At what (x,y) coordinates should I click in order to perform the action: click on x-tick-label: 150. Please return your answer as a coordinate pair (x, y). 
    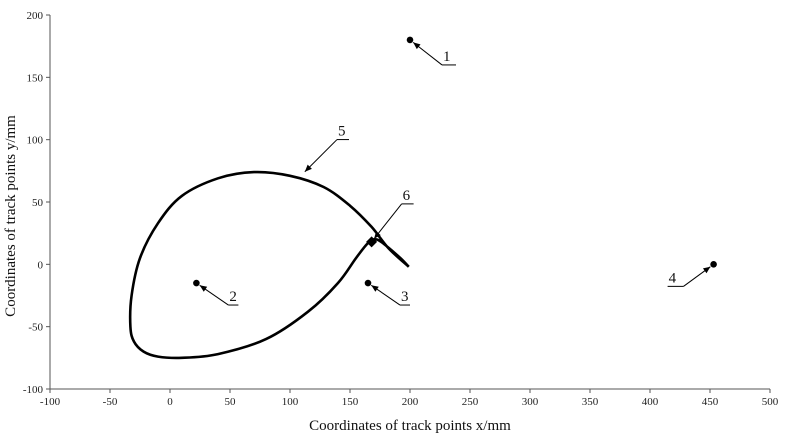
    Looking at the image, I should click on (350, 402).